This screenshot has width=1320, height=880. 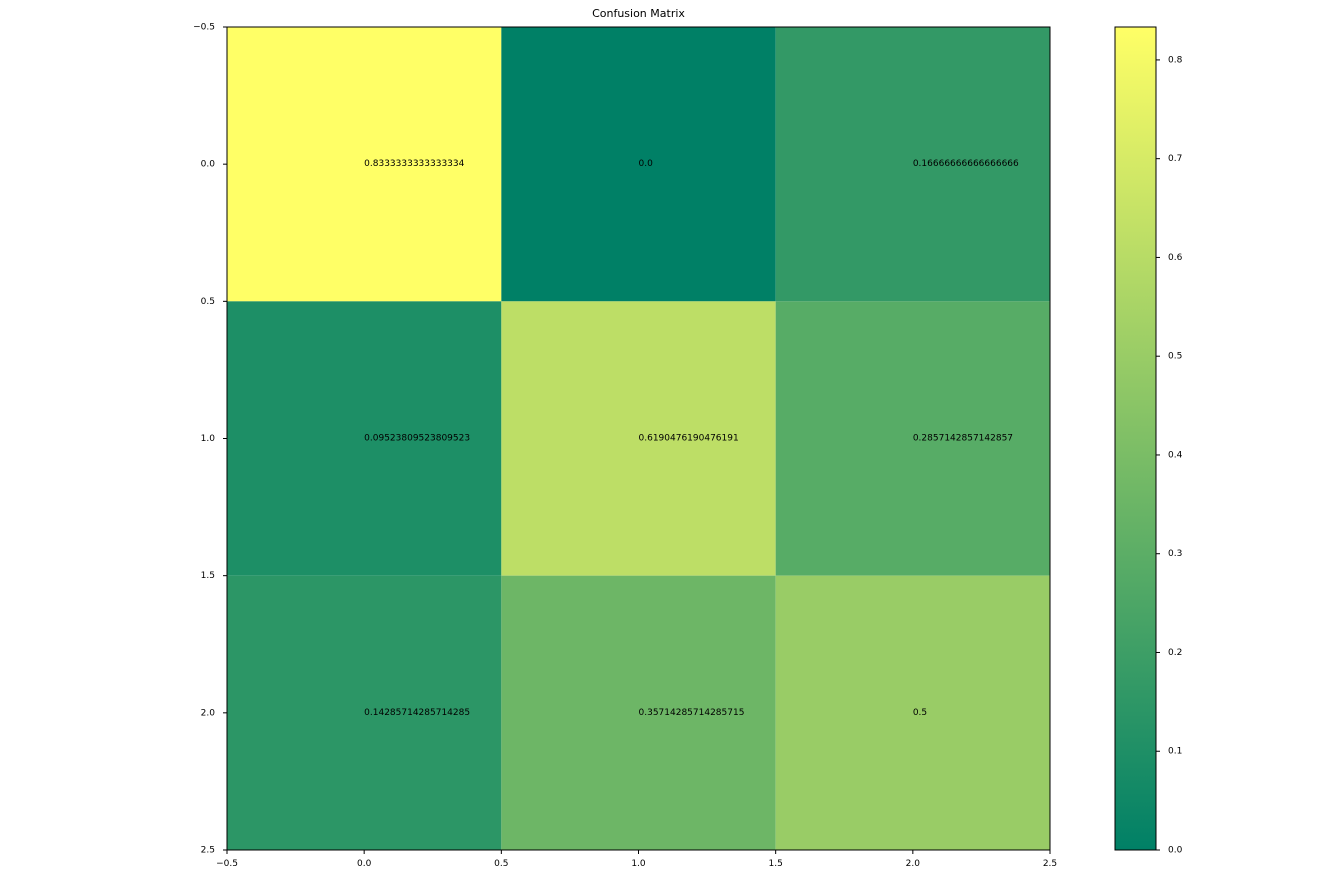 I want to click on cell-value-label-r0-c0: 0.8333333333333334, so click(x=414, y=164).